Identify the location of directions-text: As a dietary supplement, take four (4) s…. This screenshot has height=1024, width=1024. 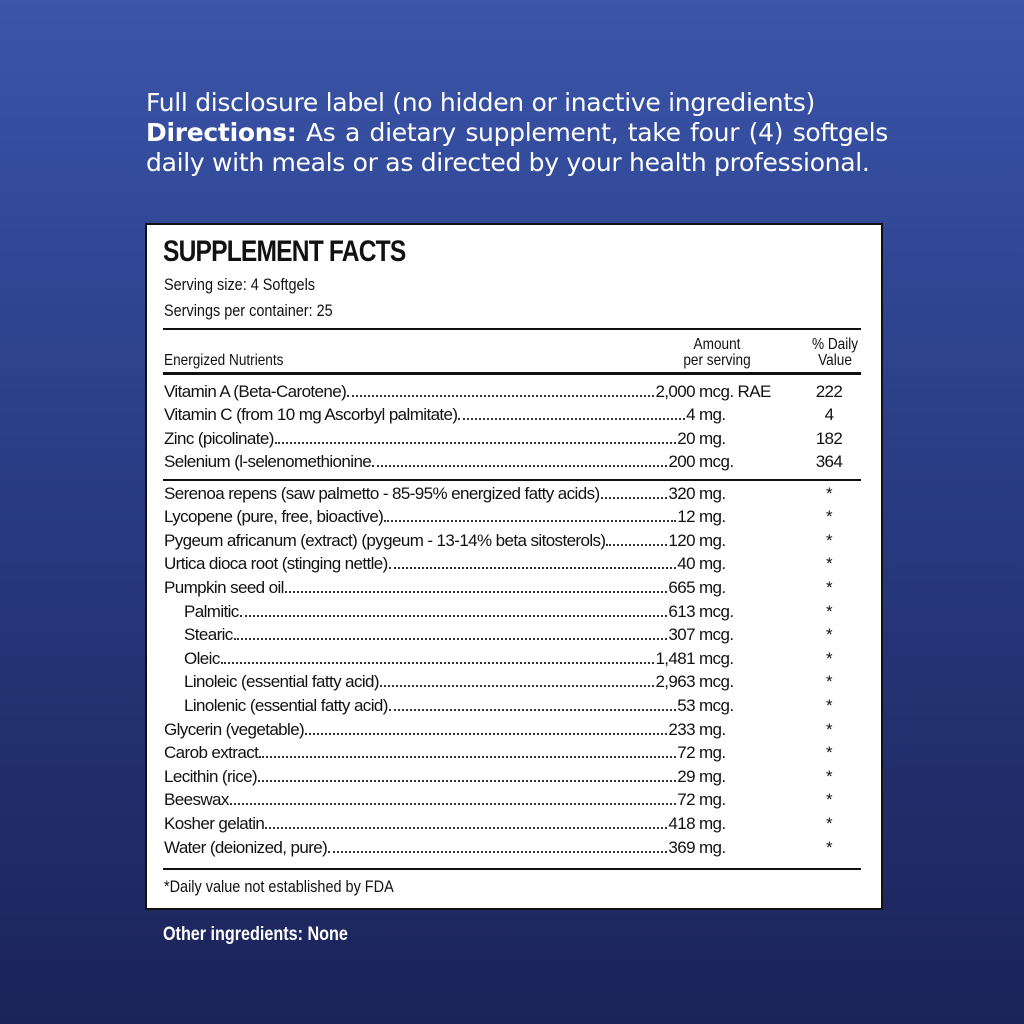
(517, 147).